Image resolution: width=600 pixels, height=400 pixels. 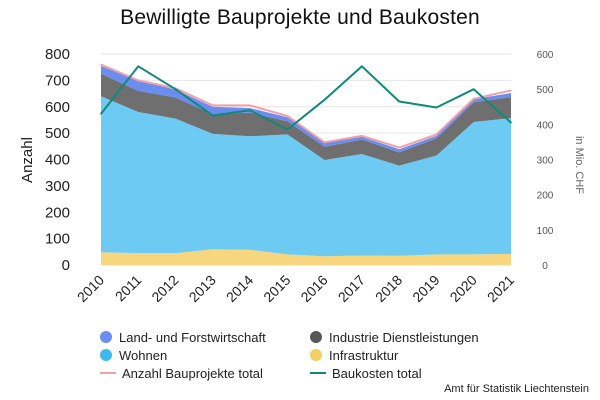 What do you see at coordinates (192, 337) in the screenshot?
I see `legend-label: Land- und Forstwirtschaft` at bounding box center [192, 337].